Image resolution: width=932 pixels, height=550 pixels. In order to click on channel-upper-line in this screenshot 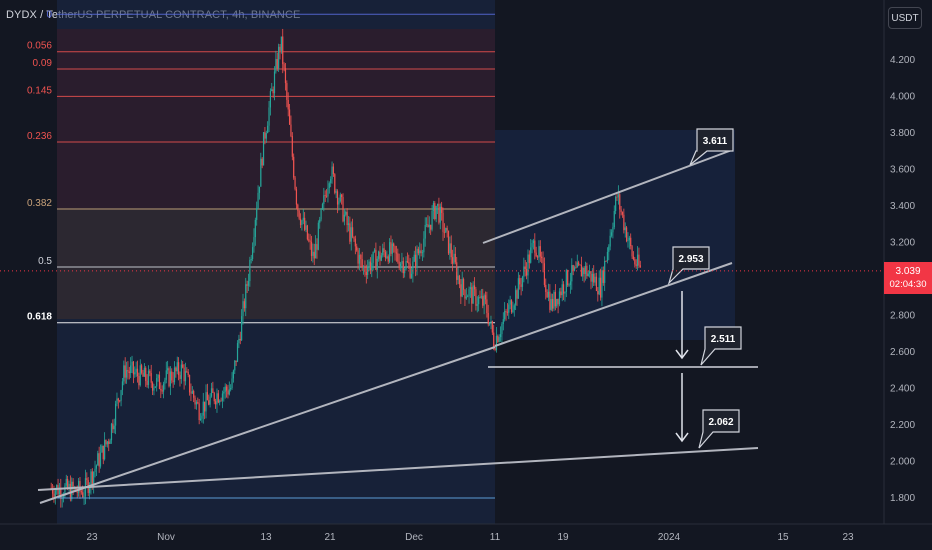, I will do `click(607, 196)`.